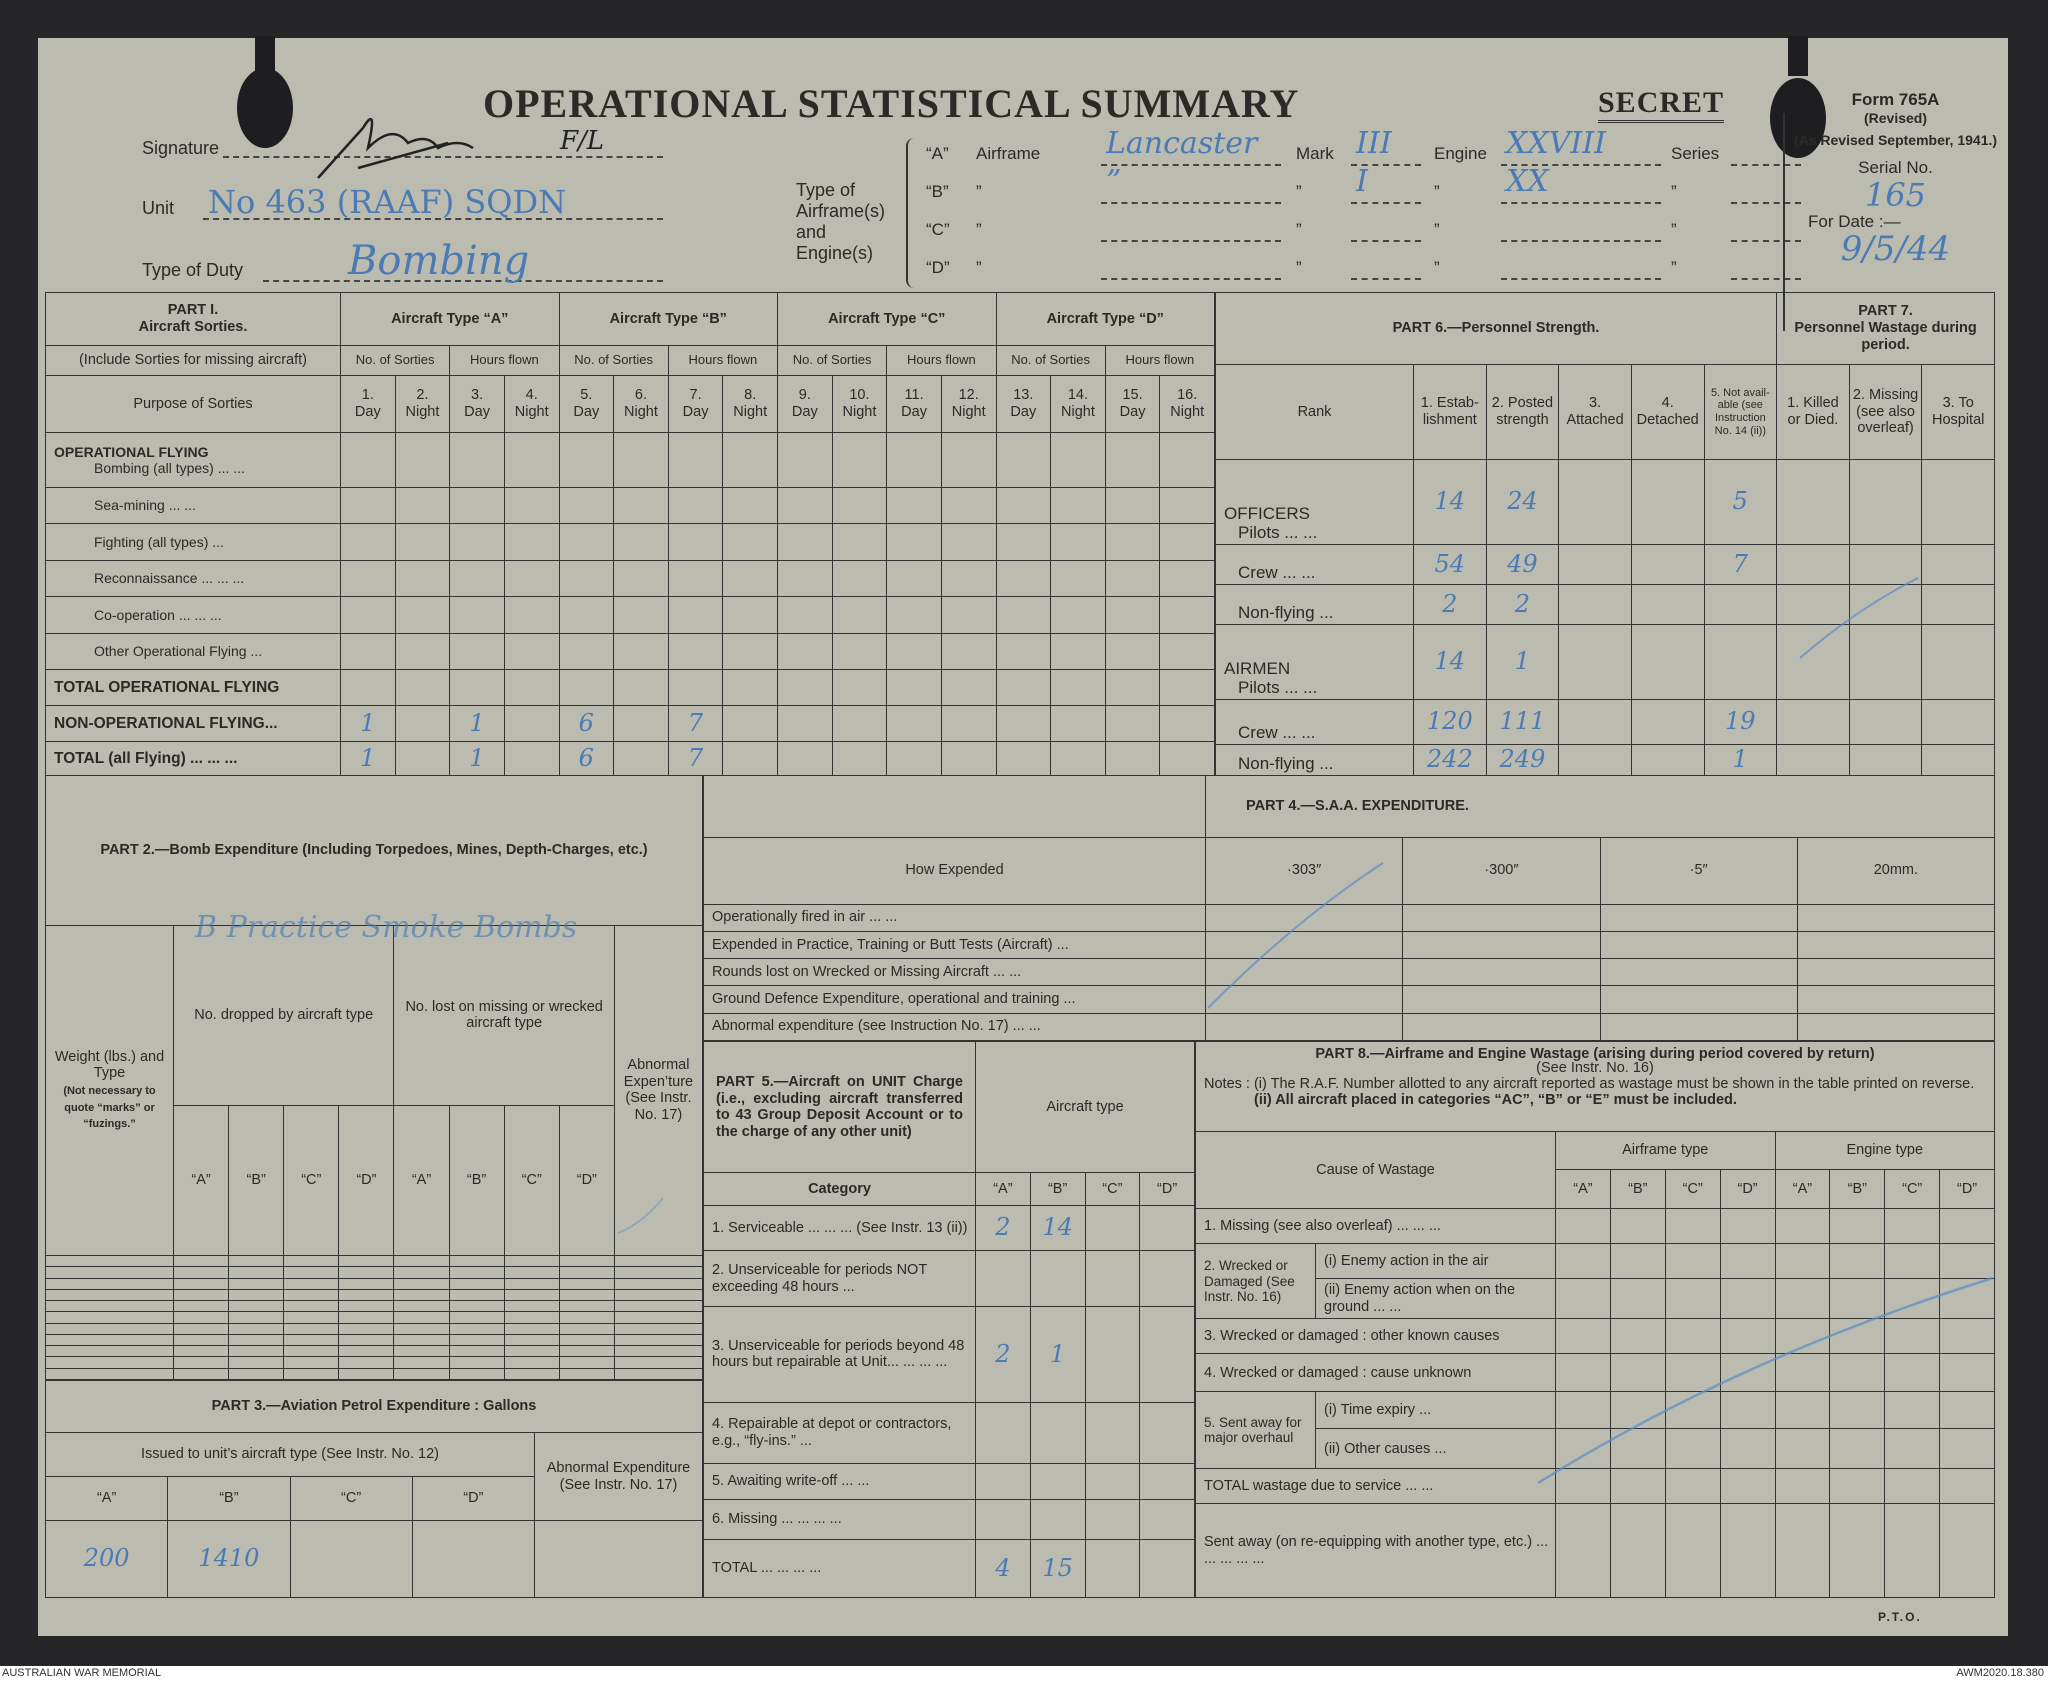  Describe the element at coordinates (229, 1559) in the screenshot. I see `petrol-b-value: 1410` at that location.